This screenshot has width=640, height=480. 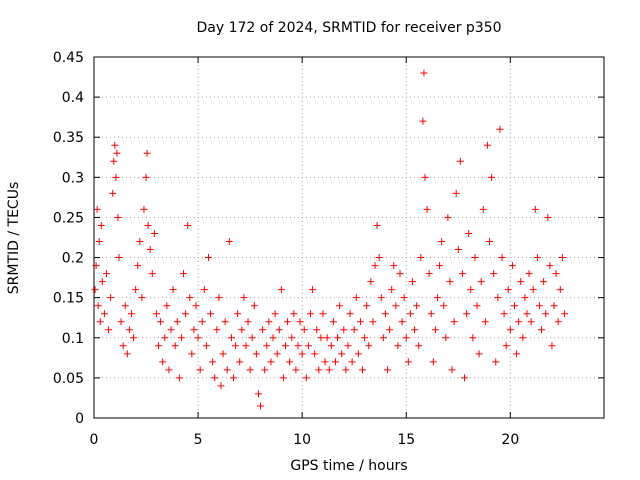 I want to click on y-tick-label: 0.35, so click(x=68, y=138).